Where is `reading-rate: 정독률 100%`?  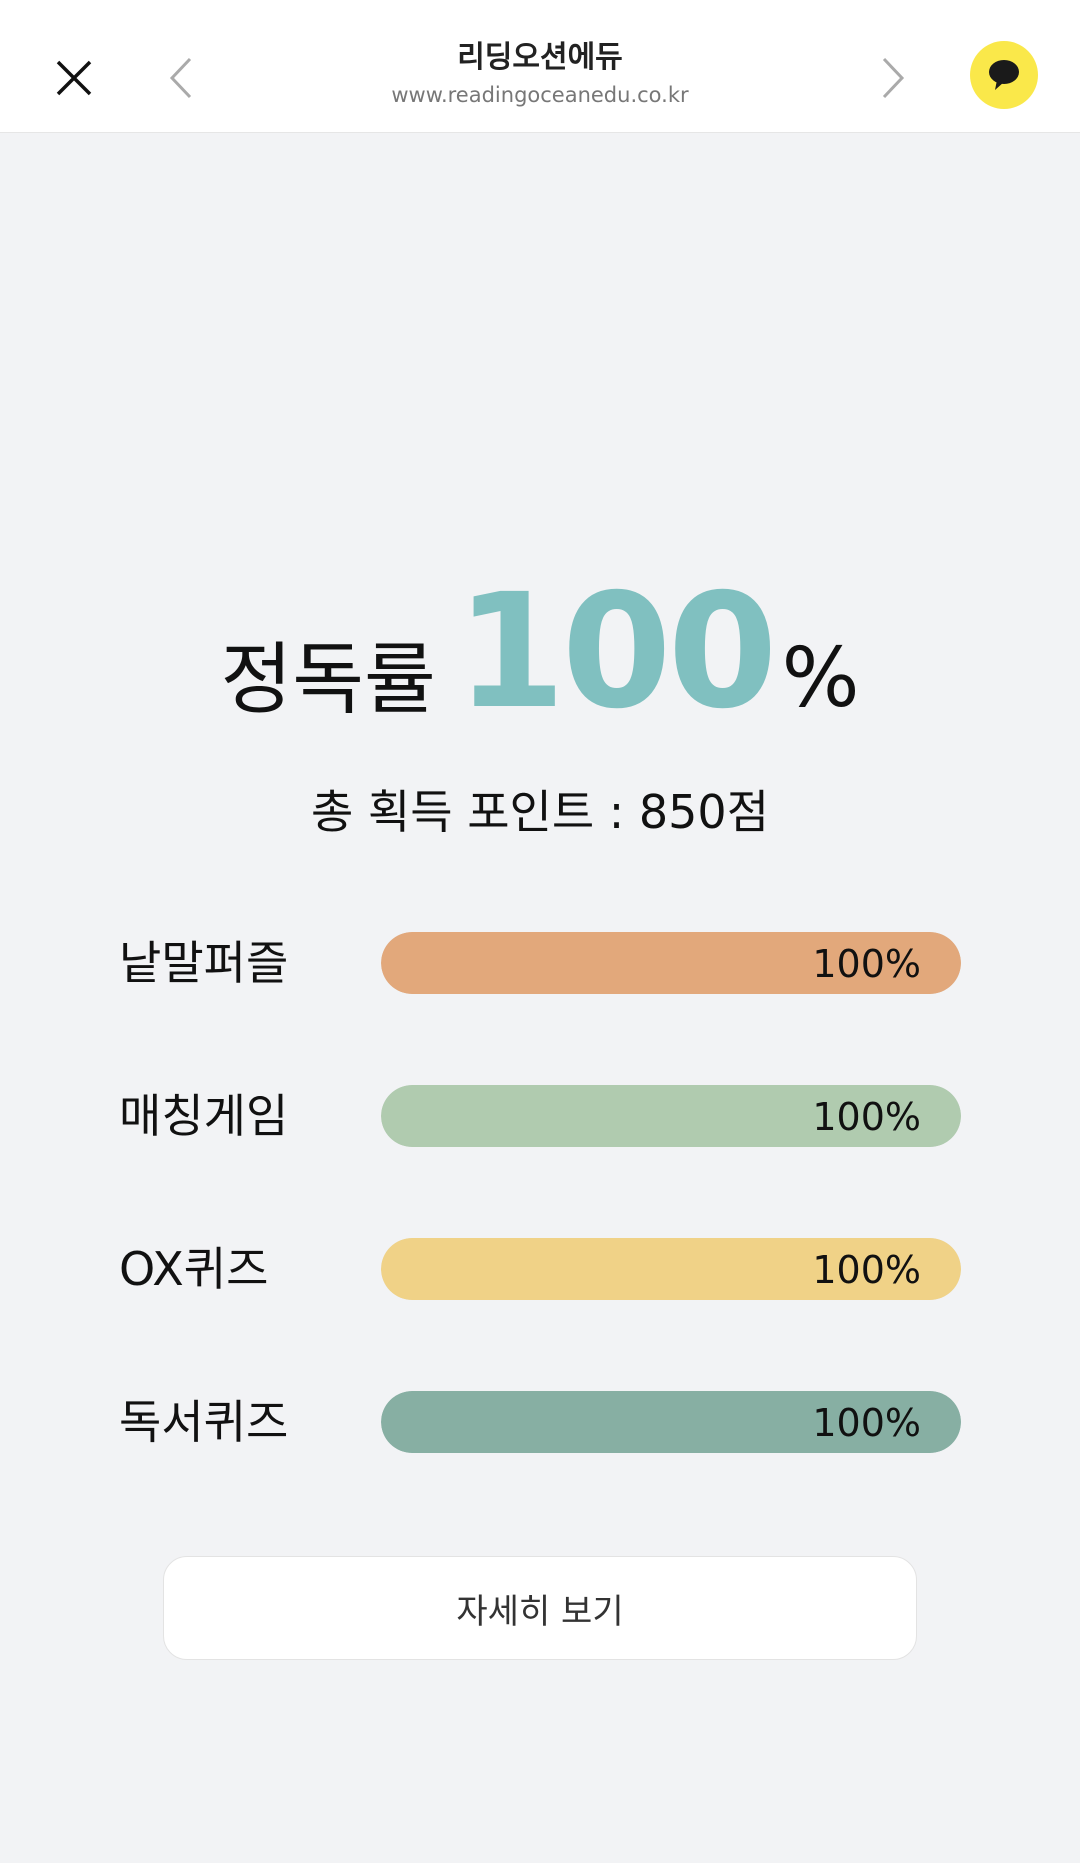 reading-rate: 정독률 100% is located at coordinates (540, 652).